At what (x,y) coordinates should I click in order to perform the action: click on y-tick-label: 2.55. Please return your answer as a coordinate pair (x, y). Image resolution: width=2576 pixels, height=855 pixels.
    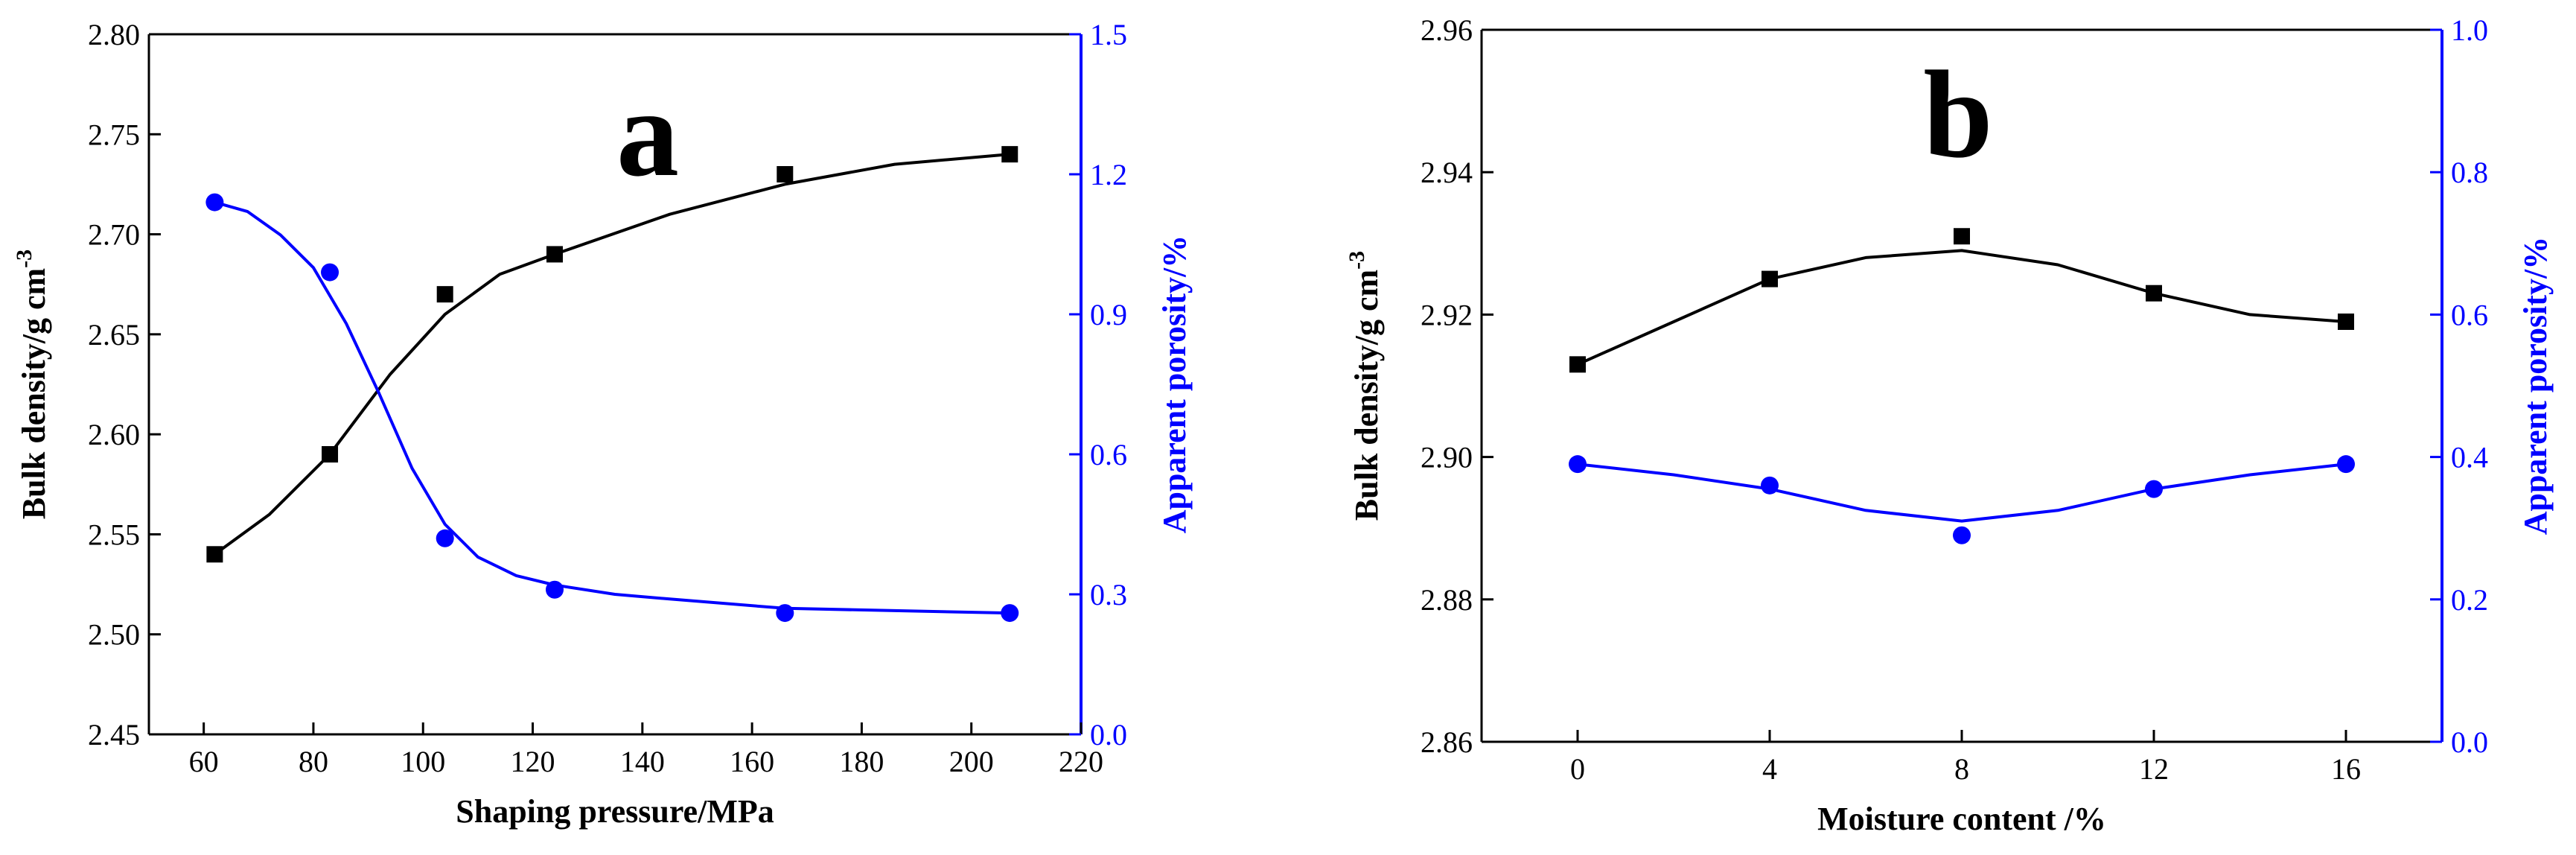
    Looking at the image, I should click on (114, 535).